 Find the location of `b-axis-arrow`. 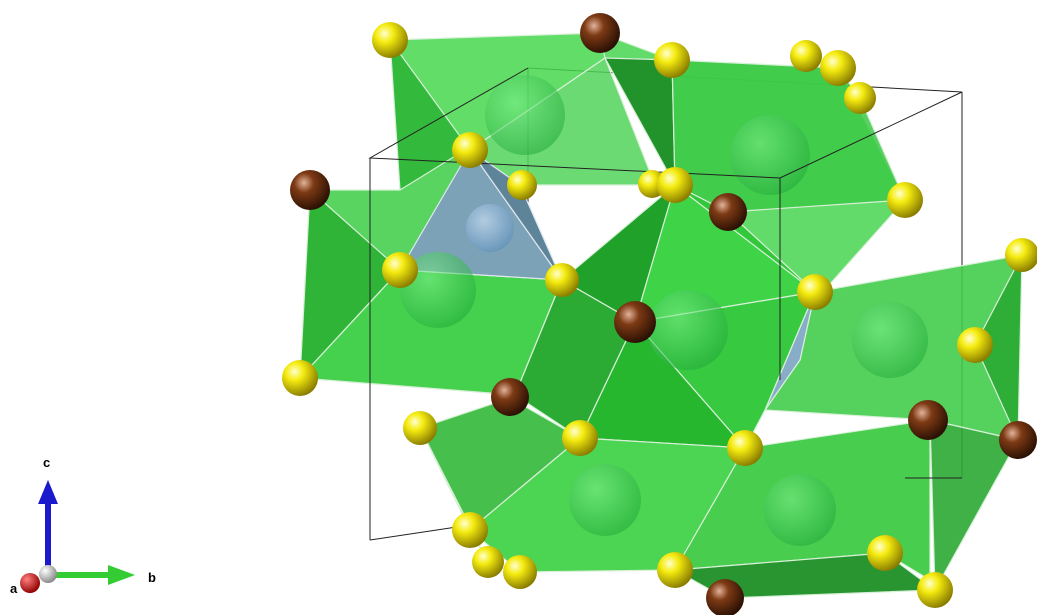

b-axis-arrow is located at coordinates (92, 575).